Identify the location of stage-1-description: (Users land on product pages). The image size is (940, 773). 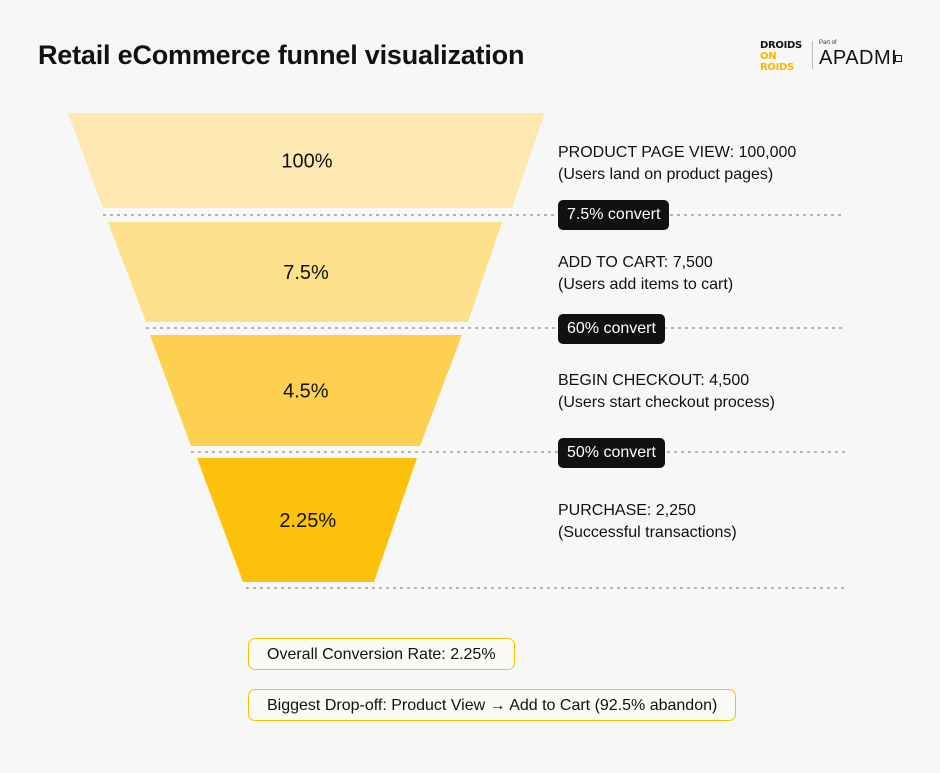
(666, 174).